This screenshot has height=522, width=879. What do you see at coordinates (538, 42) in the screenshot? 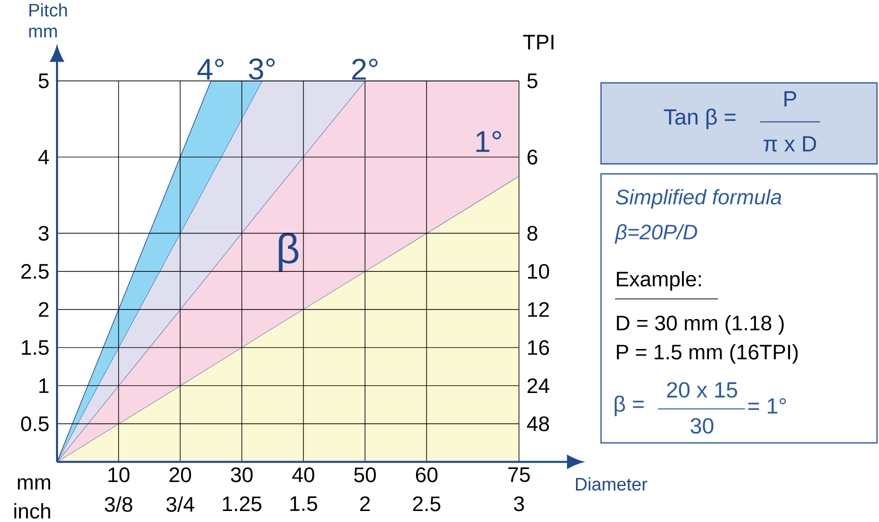
I see `y2-axis-title: TPI` at bounding box center [538, 42].